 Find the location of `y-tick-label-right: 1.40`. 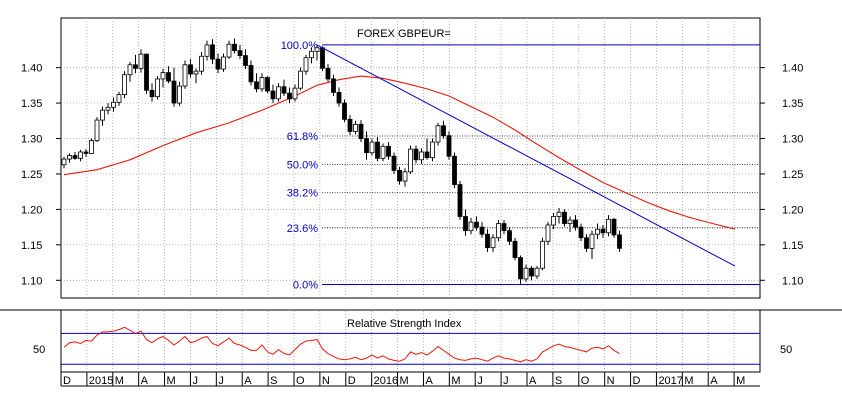

y-tick-label-right: 1.40 is located at coordinates (792, 69).